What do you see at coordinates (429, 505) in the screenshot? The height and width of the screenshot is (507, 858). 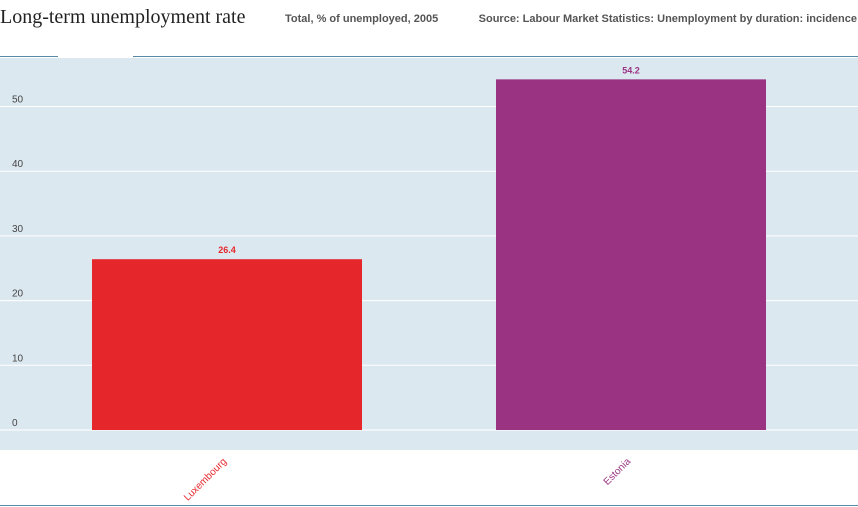 I see `bottom-rule` at bounding box center [429, 505].